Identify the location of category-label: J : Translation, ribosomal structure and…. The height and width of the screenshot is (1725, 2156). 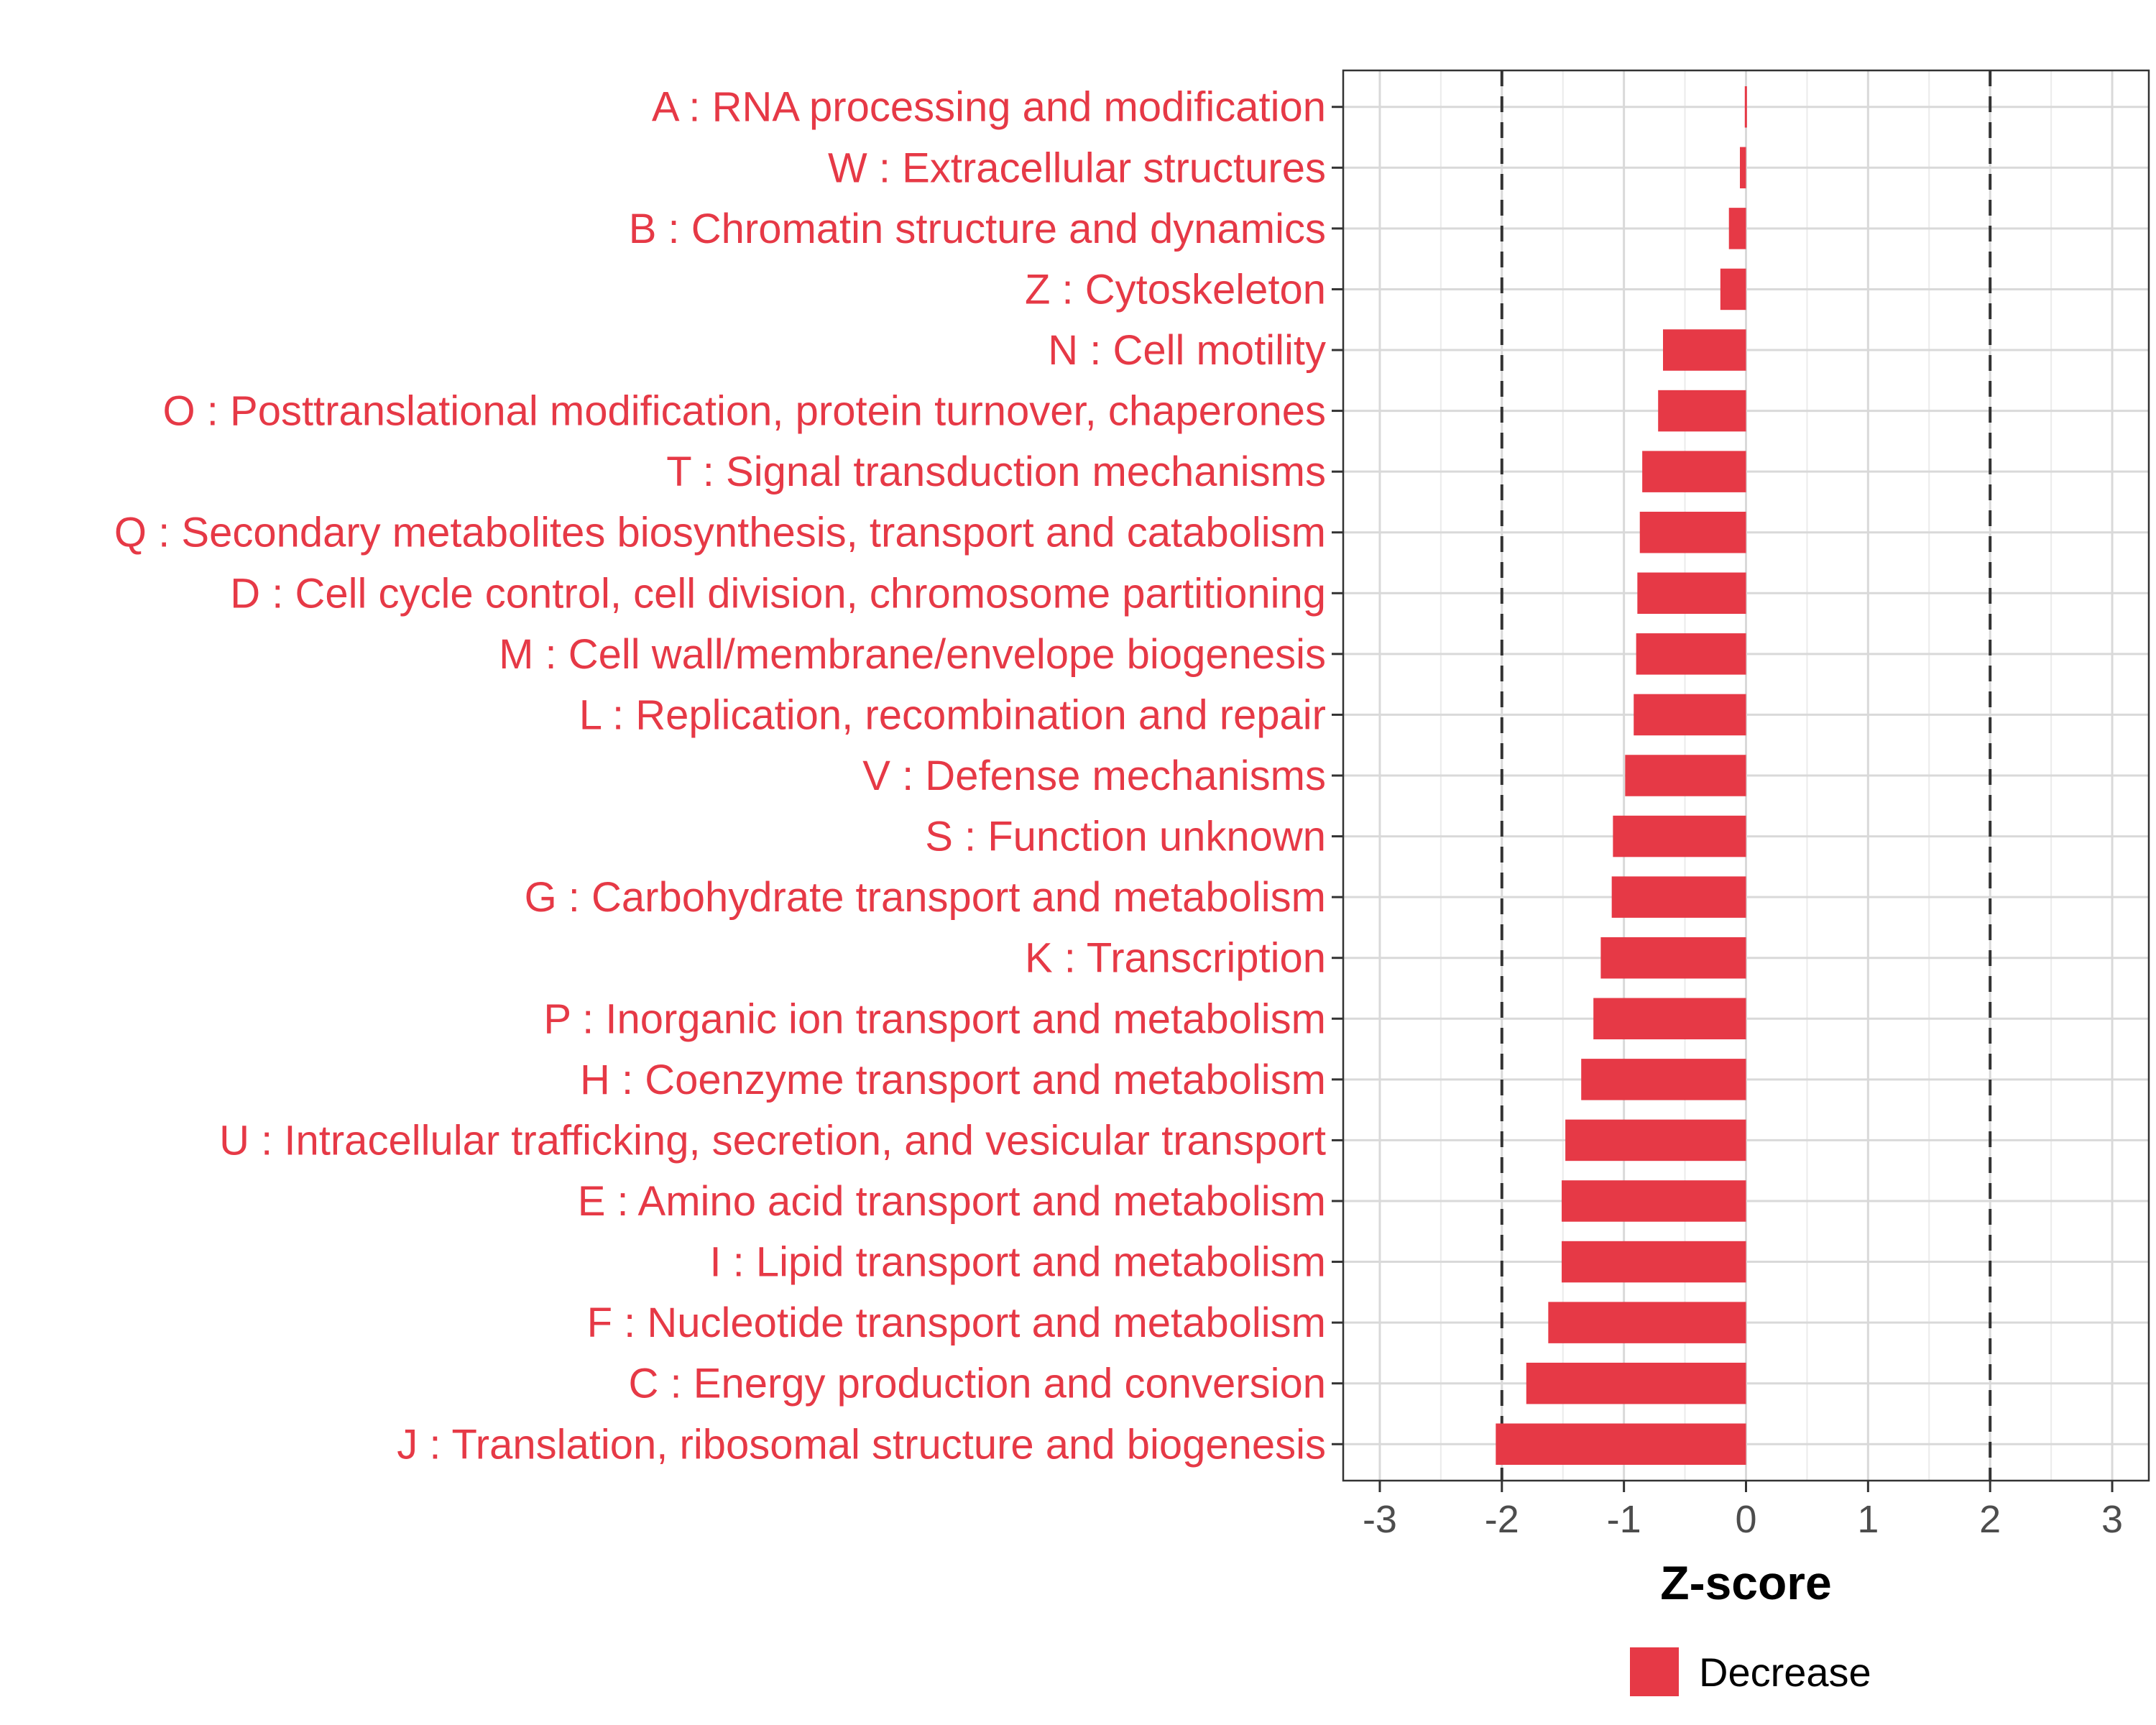
(861, 1444).